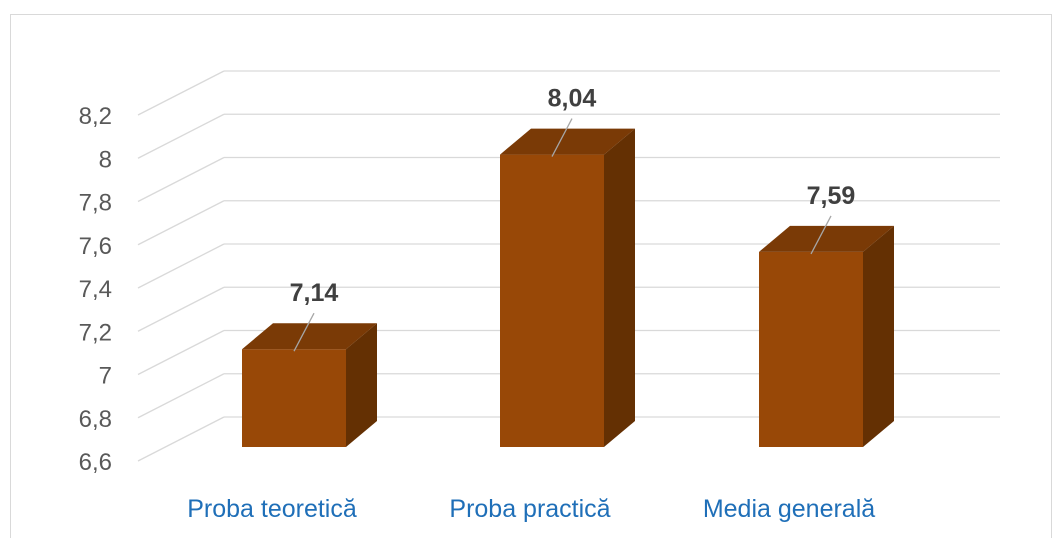  What do you see at coordinates (105, 376) in the screenshot?
I see `y-tick-label: 7` at bounding box center [105, 376].